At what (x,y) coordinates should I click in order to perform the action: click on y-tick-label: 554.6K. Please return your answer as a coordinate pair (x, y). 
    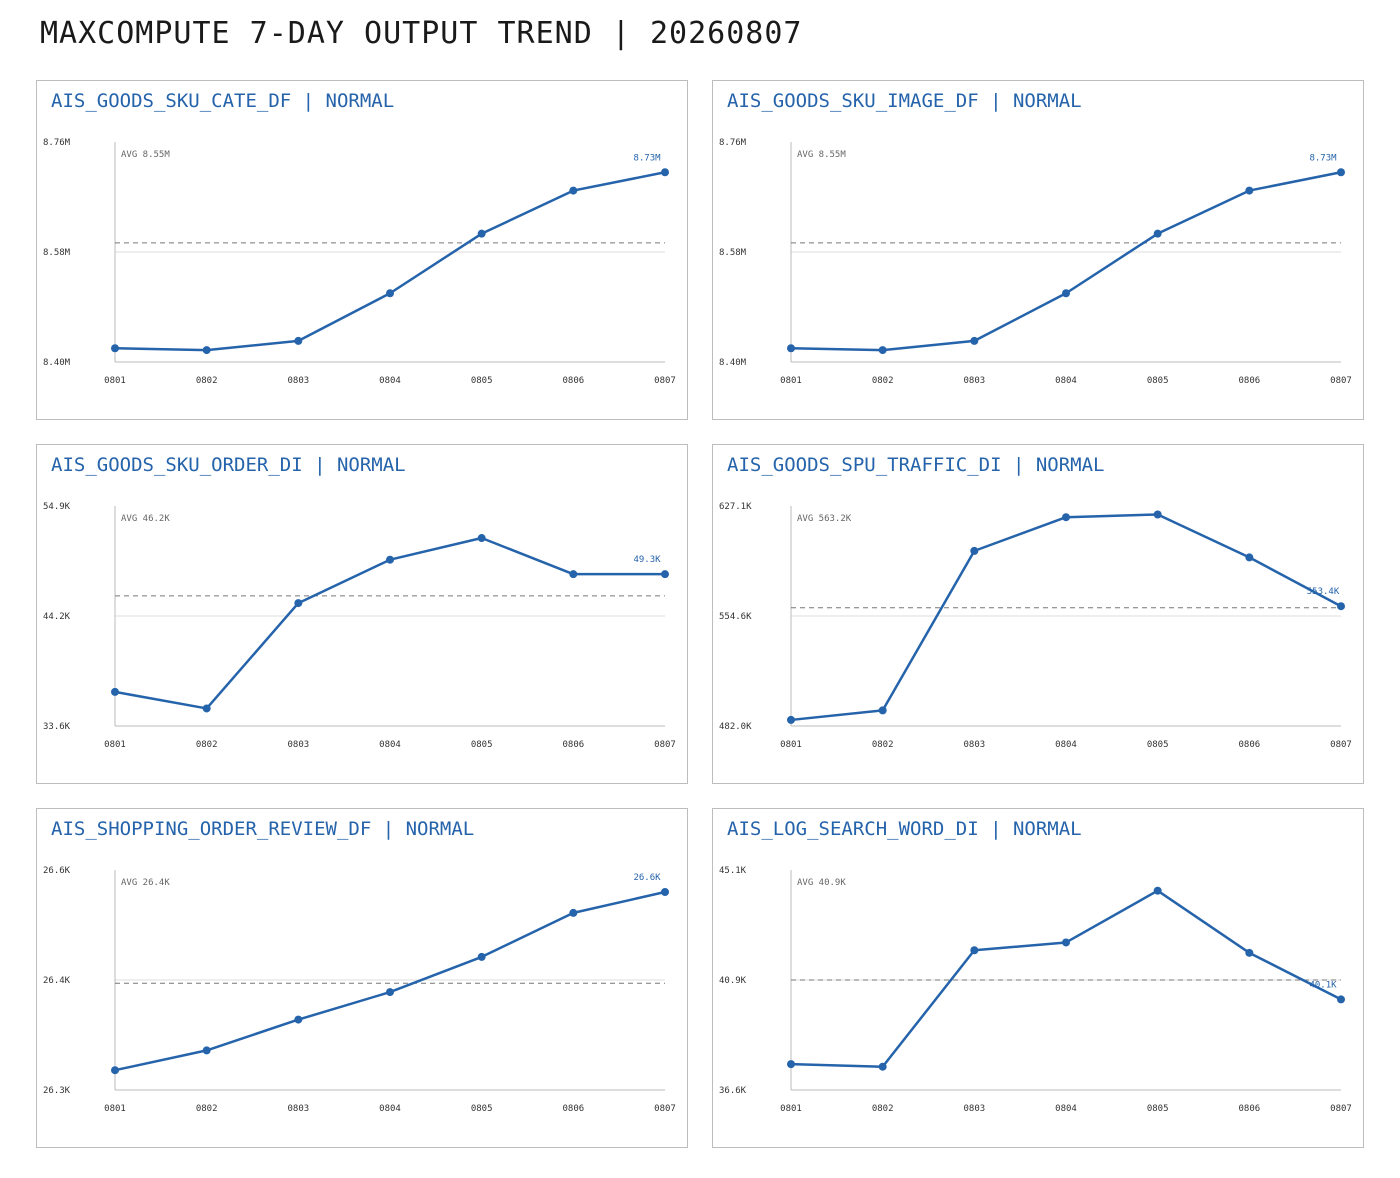
    Looking at the image, I should click on (735, 617).